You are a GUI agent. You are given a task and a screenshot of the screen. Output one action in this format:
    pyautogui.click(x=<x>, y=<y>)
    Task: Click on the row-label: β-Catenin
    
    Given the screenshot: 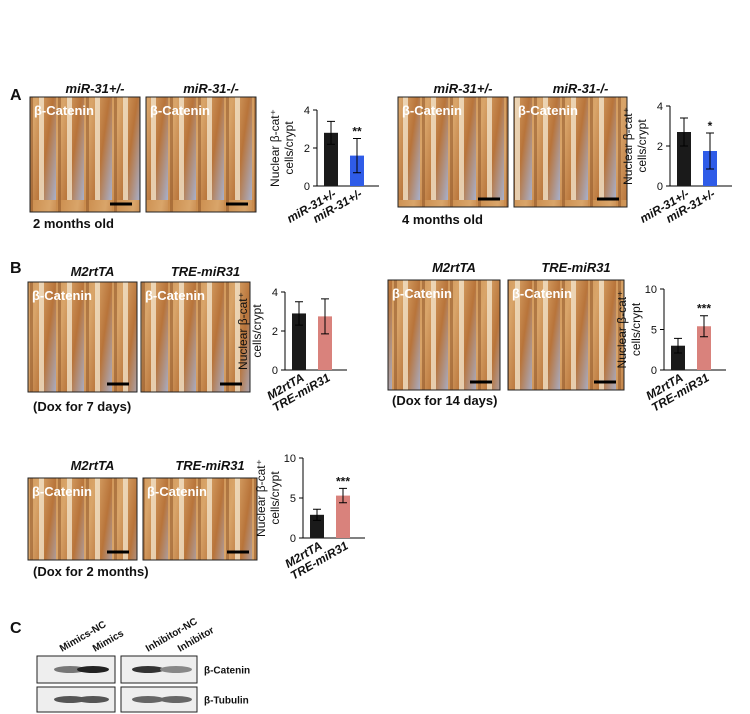 What is the action you would take?
    pyautogui.click(x=227, y=671)
    